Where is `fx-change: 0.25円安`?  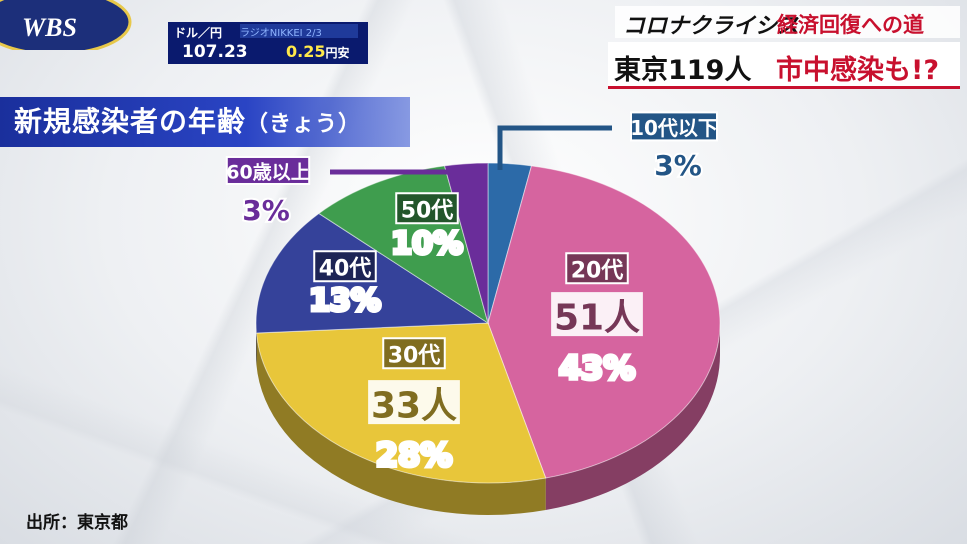 fx-change: 0.25円安 is located at coordinates (318, 51).